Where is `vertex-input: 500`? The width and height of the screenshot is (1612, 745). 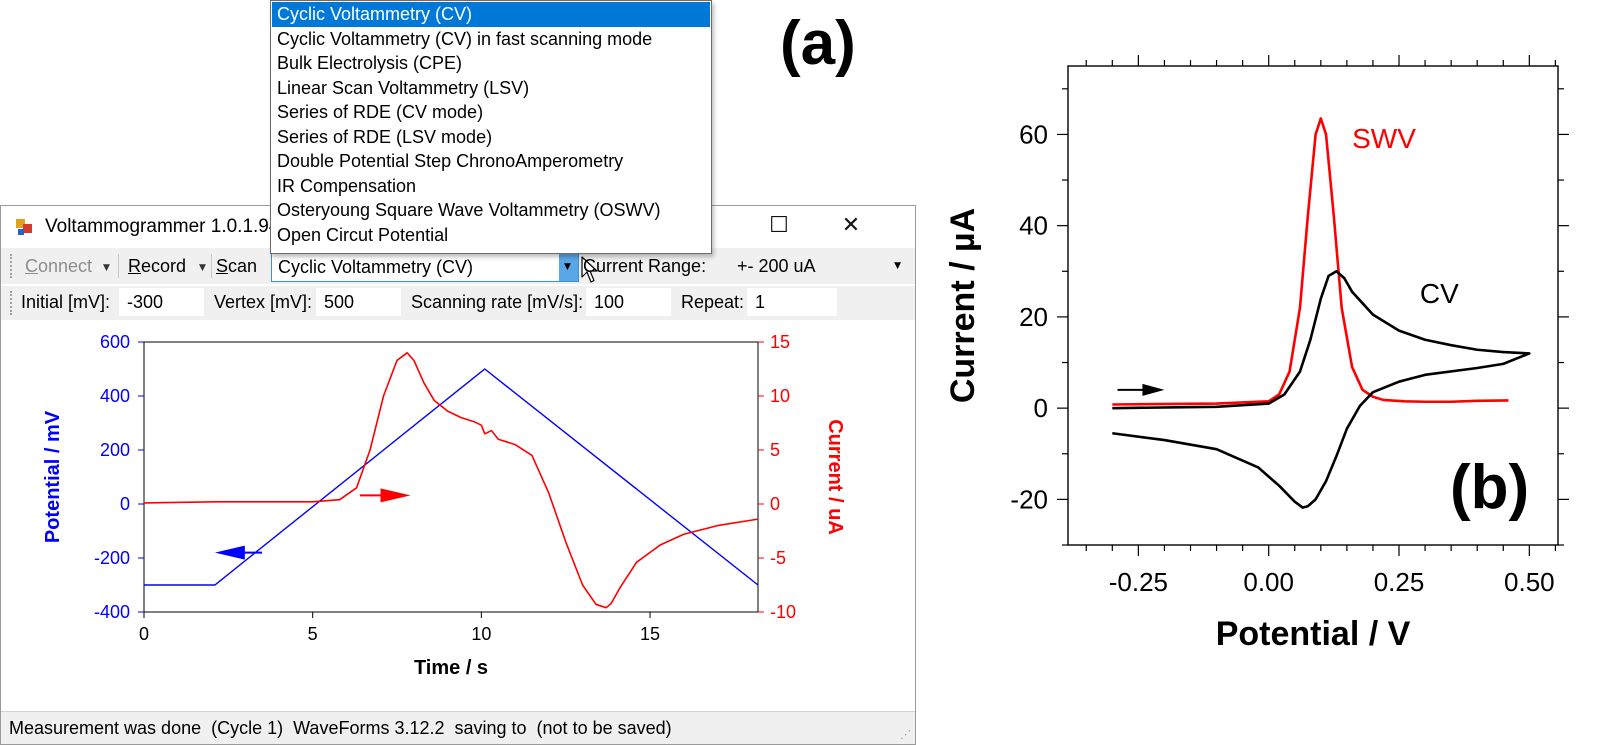
vertex-input: 500 is located at coordinates (358, 302).